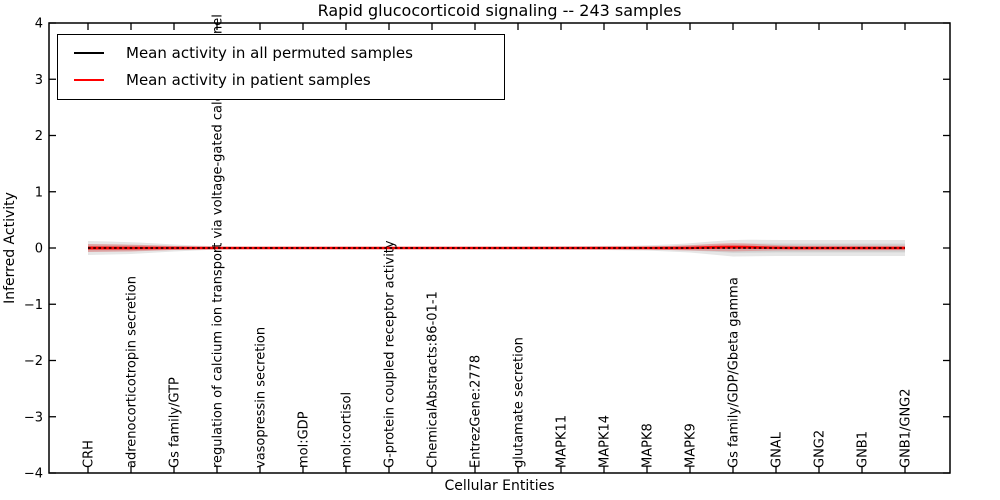 The height and width of the screenshot is (500, 1000). What do you see at coordinates (433, 379) in the screenshot?
I see `entity-tick-label: ChemicalAbstracts:86-01-1` at bounding box center [433, 379].